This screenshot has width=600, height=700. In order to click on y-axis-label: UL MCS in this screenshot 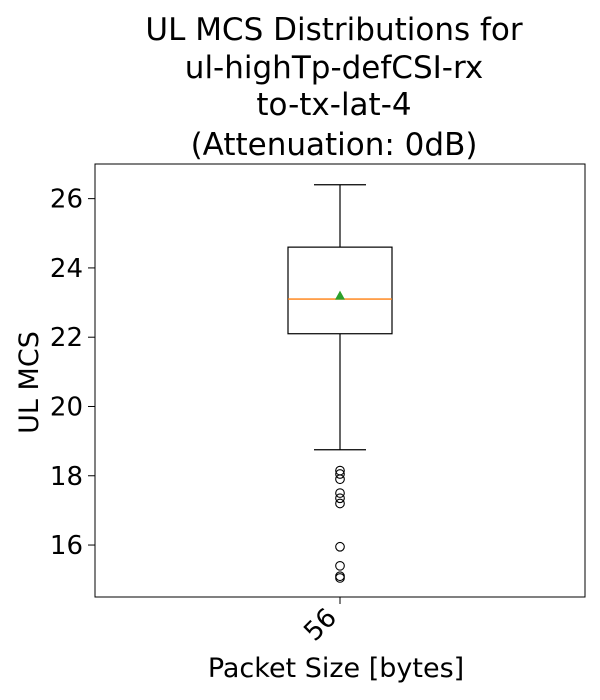, I will do `click(29, 382)`.